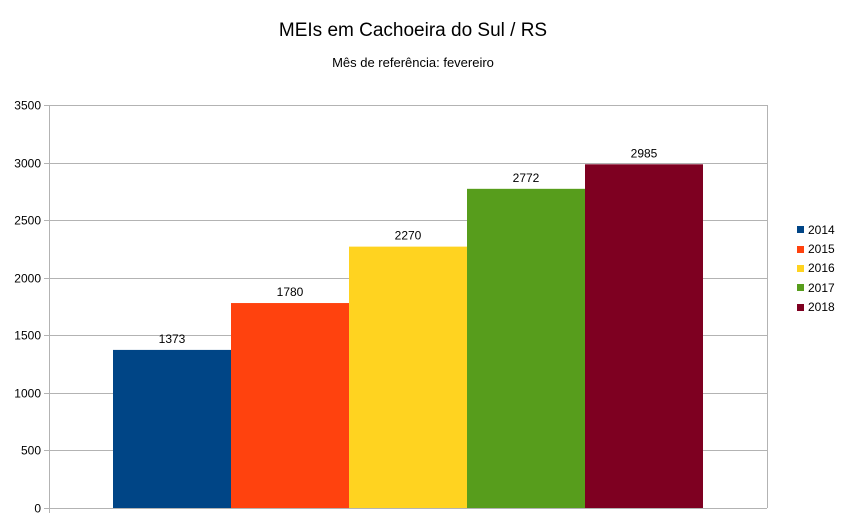  What do you see at coordinates (27, 394) in the screenshot?
I see `y-tick-label: 1000` at bounding box center [27, 394].